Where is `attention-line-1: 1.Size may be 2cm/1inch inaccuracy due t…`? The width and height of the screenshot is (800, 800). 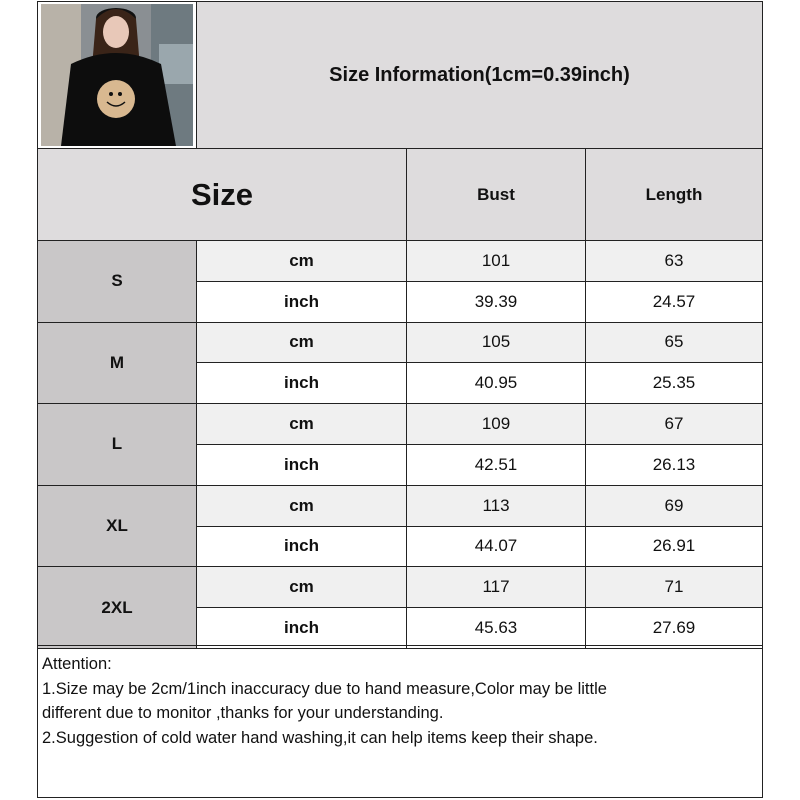 attention-line-1: 1.Size may be 2cm/1inch inaccuracy due t… is located at coordinates (324, 688).